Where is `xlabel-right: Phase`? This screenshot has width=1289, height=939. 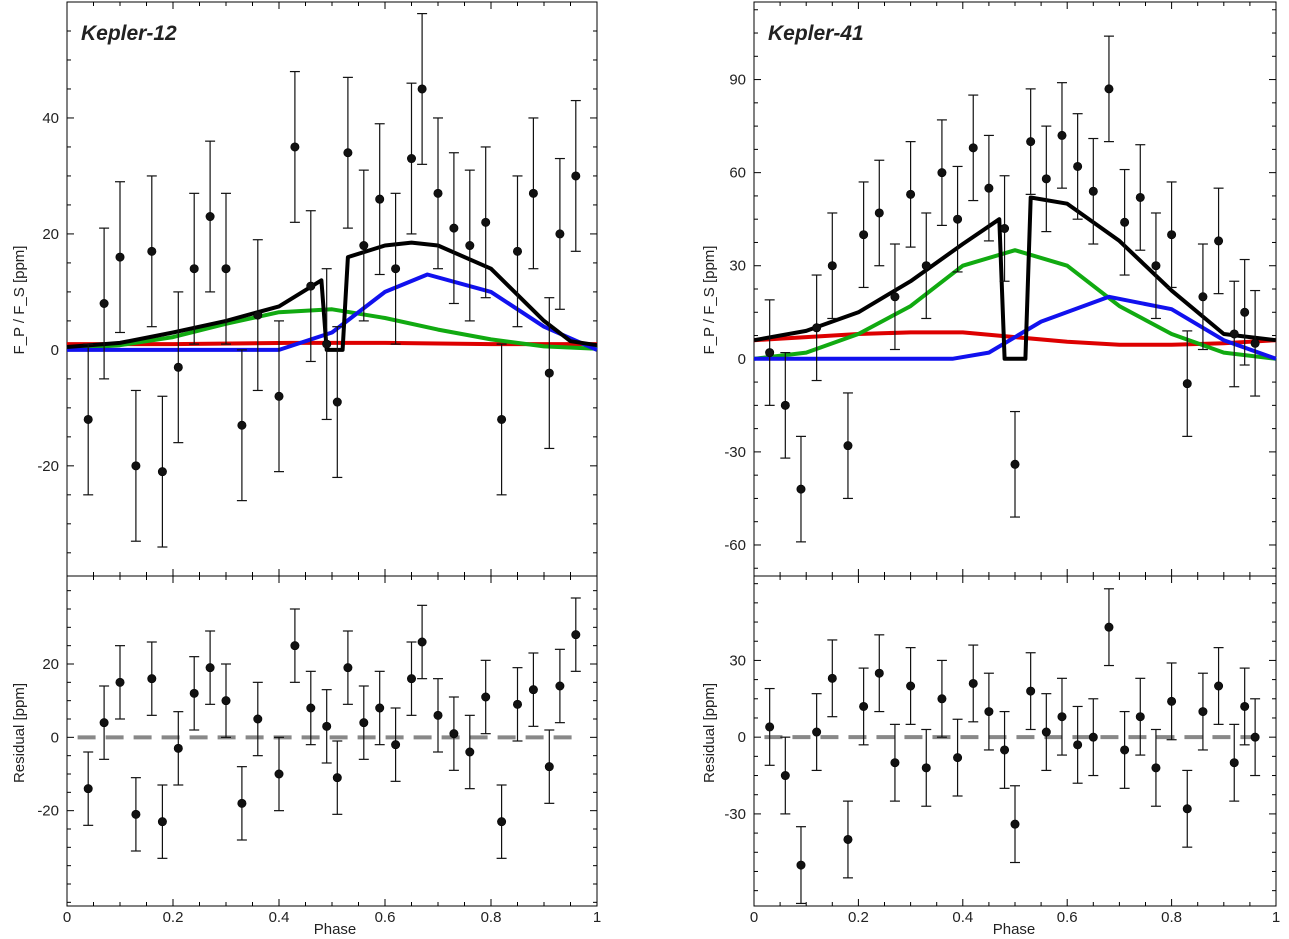 xlabel-right: Phase is located at coordinates (1014, 929).